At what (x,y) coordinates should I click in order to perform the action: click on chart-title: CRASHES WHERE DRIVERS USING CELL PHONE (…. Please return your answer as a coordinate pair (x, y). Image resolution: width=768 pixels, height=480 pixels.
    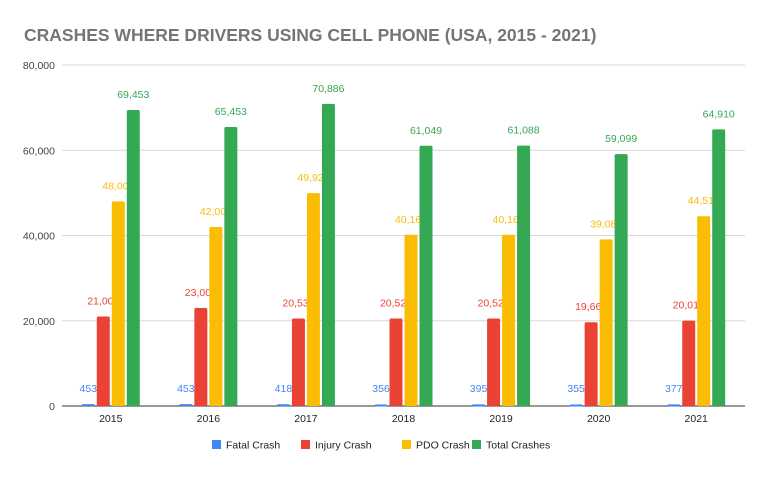
    Looking at the image, I should click on (310, 35).